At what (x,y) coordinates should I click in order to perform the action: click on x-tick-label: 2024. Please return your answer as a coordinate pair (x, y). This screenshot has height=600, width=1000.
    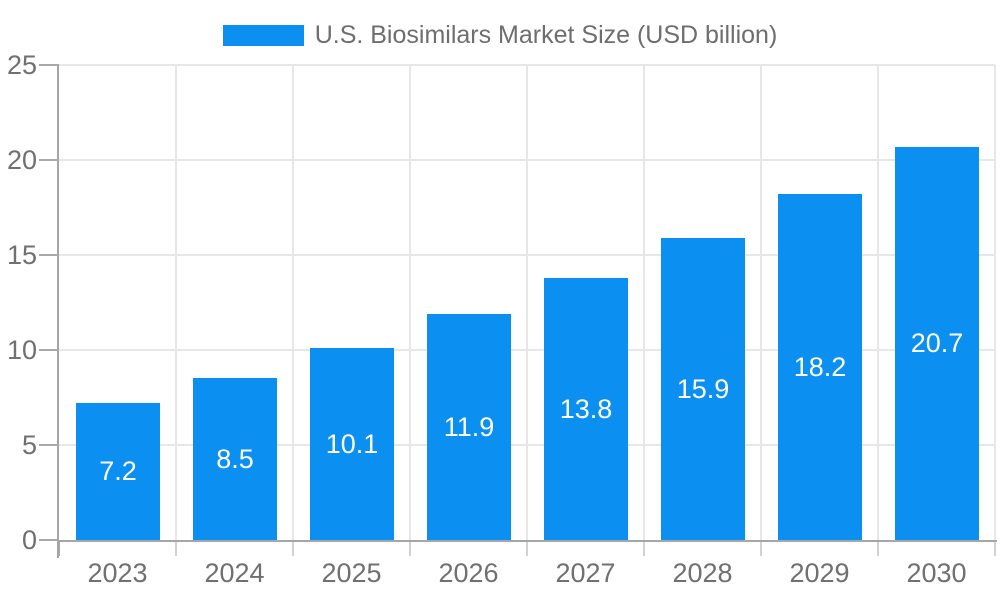
    Looking at the image, I should click on (234, 573).